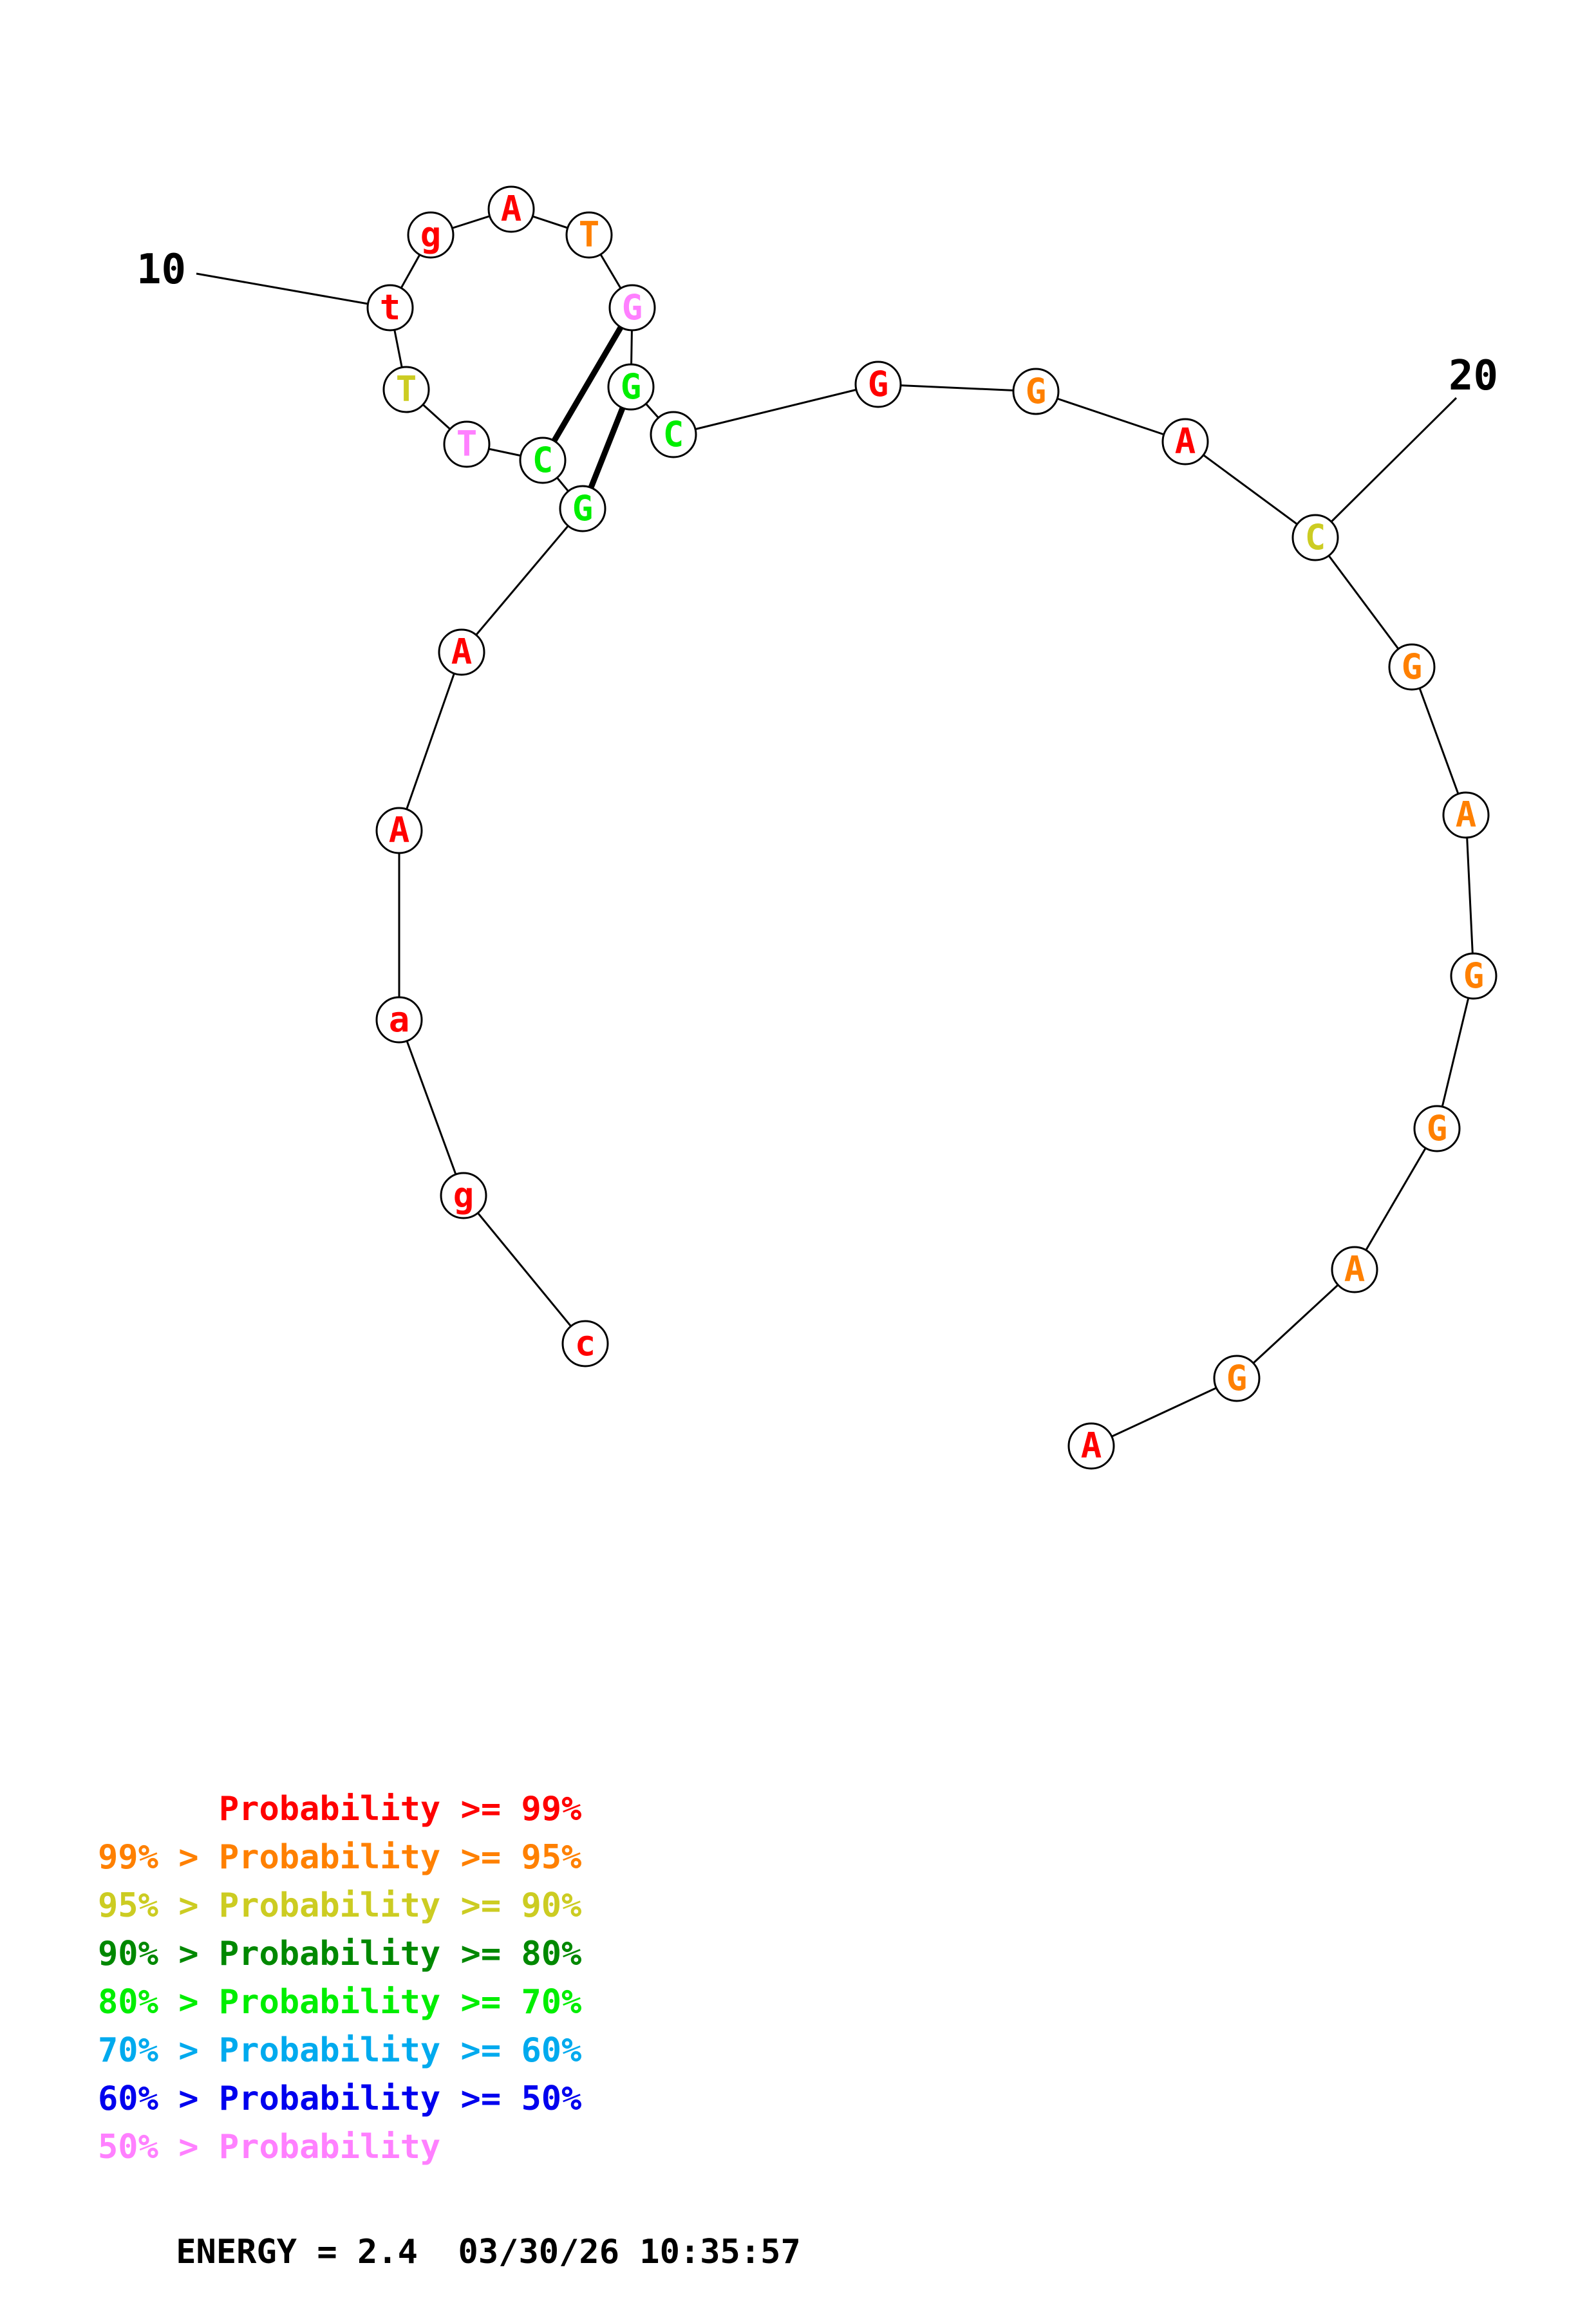 The image size is (1596, 2310). I want to click on legend-prefix: 99% >, so click(158, 1857).